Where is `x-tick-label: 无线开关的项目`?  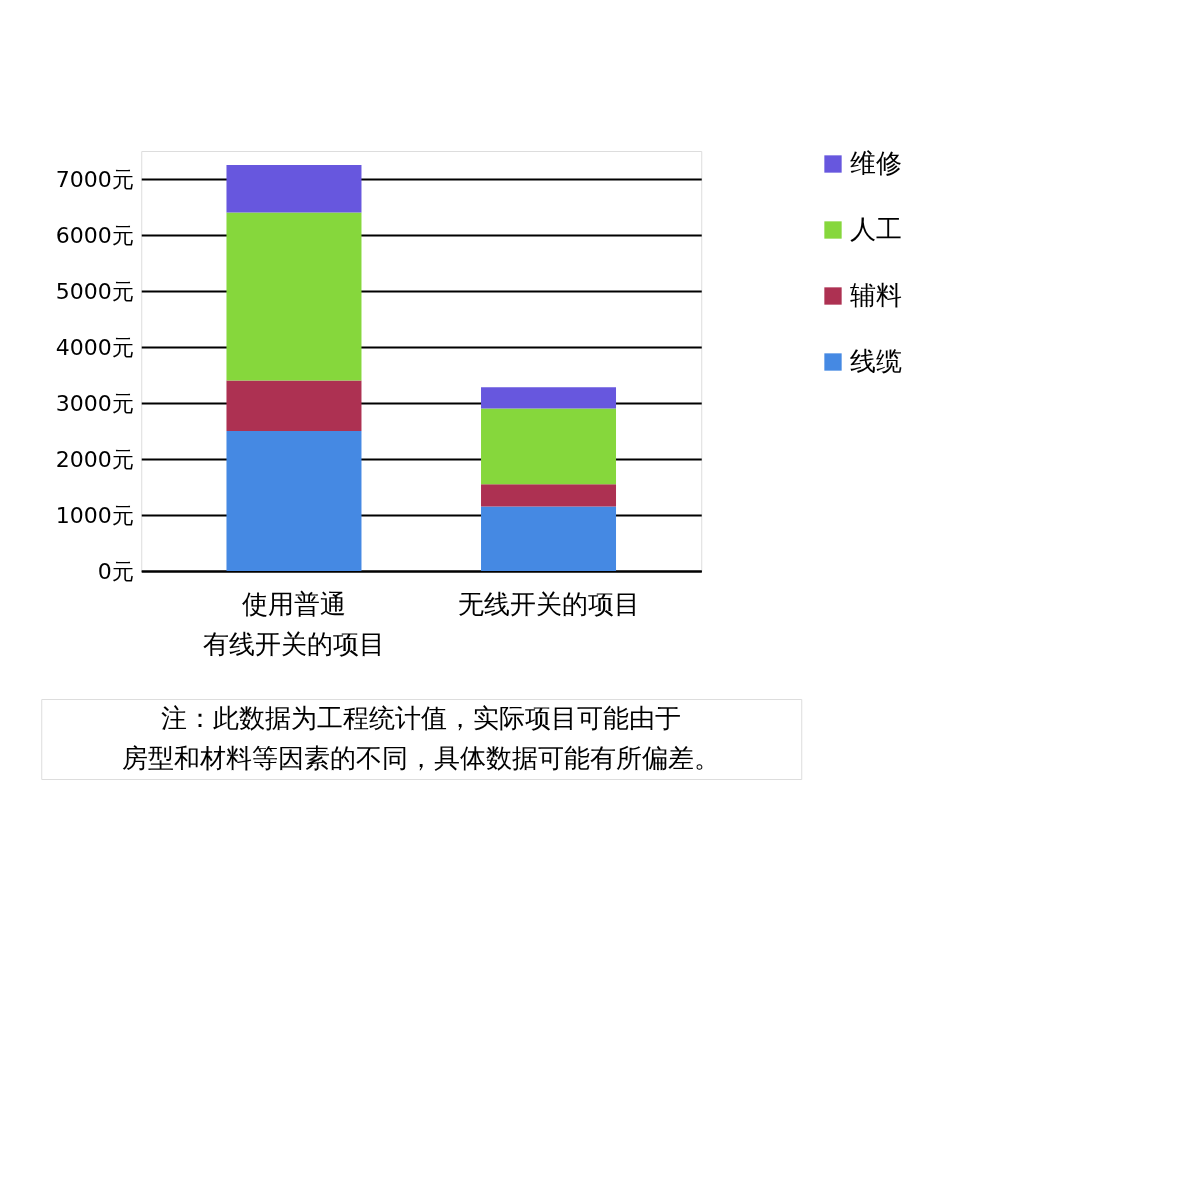 x-tick-label: 无线开关的项目 is located at coordinates (548, 603).